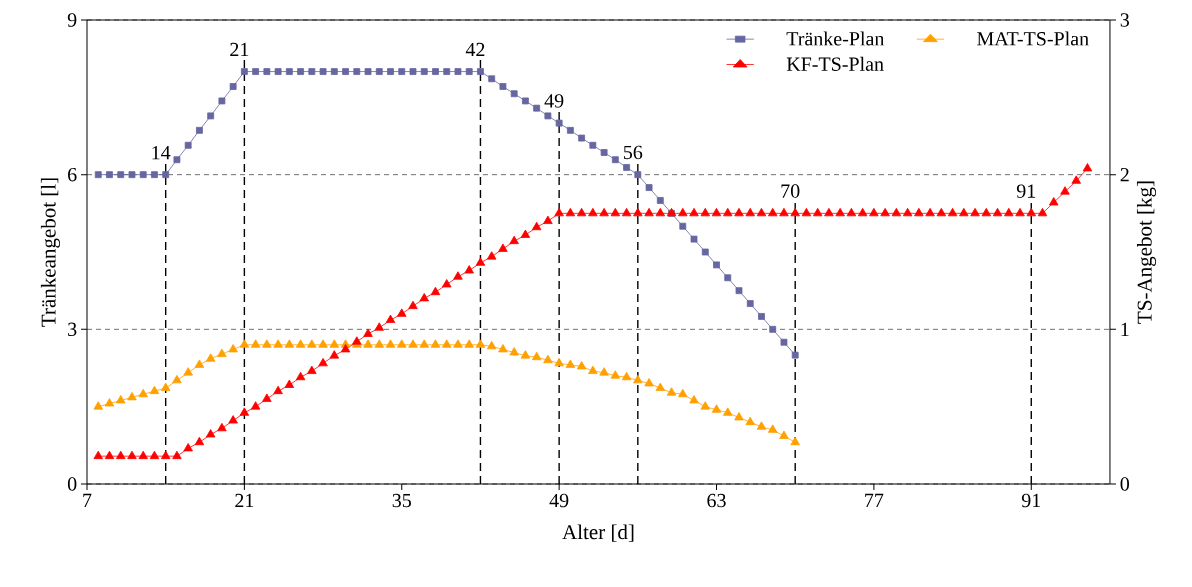 Image resolution: width=1192 pixels, height=587 pixels. Describe the element at coordinates (559, 500) in the screenshot. I see `x-tick-label: 49` at that location.